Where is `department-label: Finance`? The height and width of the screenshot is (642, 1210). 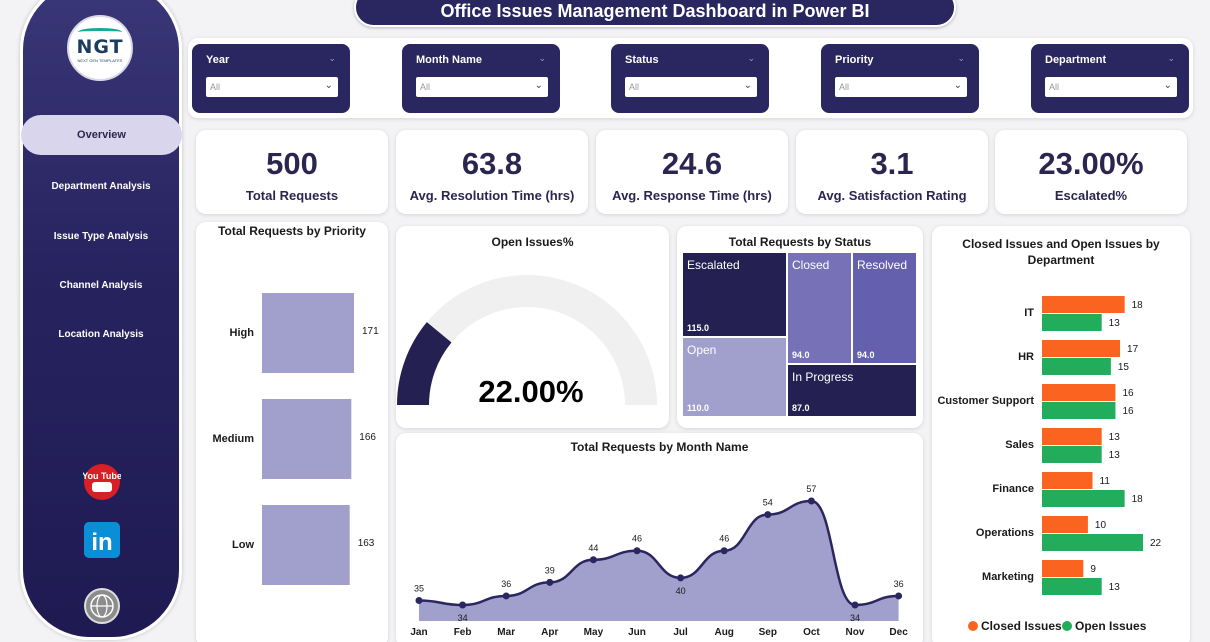 department-label: Finance is located at coordinates (1013, 489).